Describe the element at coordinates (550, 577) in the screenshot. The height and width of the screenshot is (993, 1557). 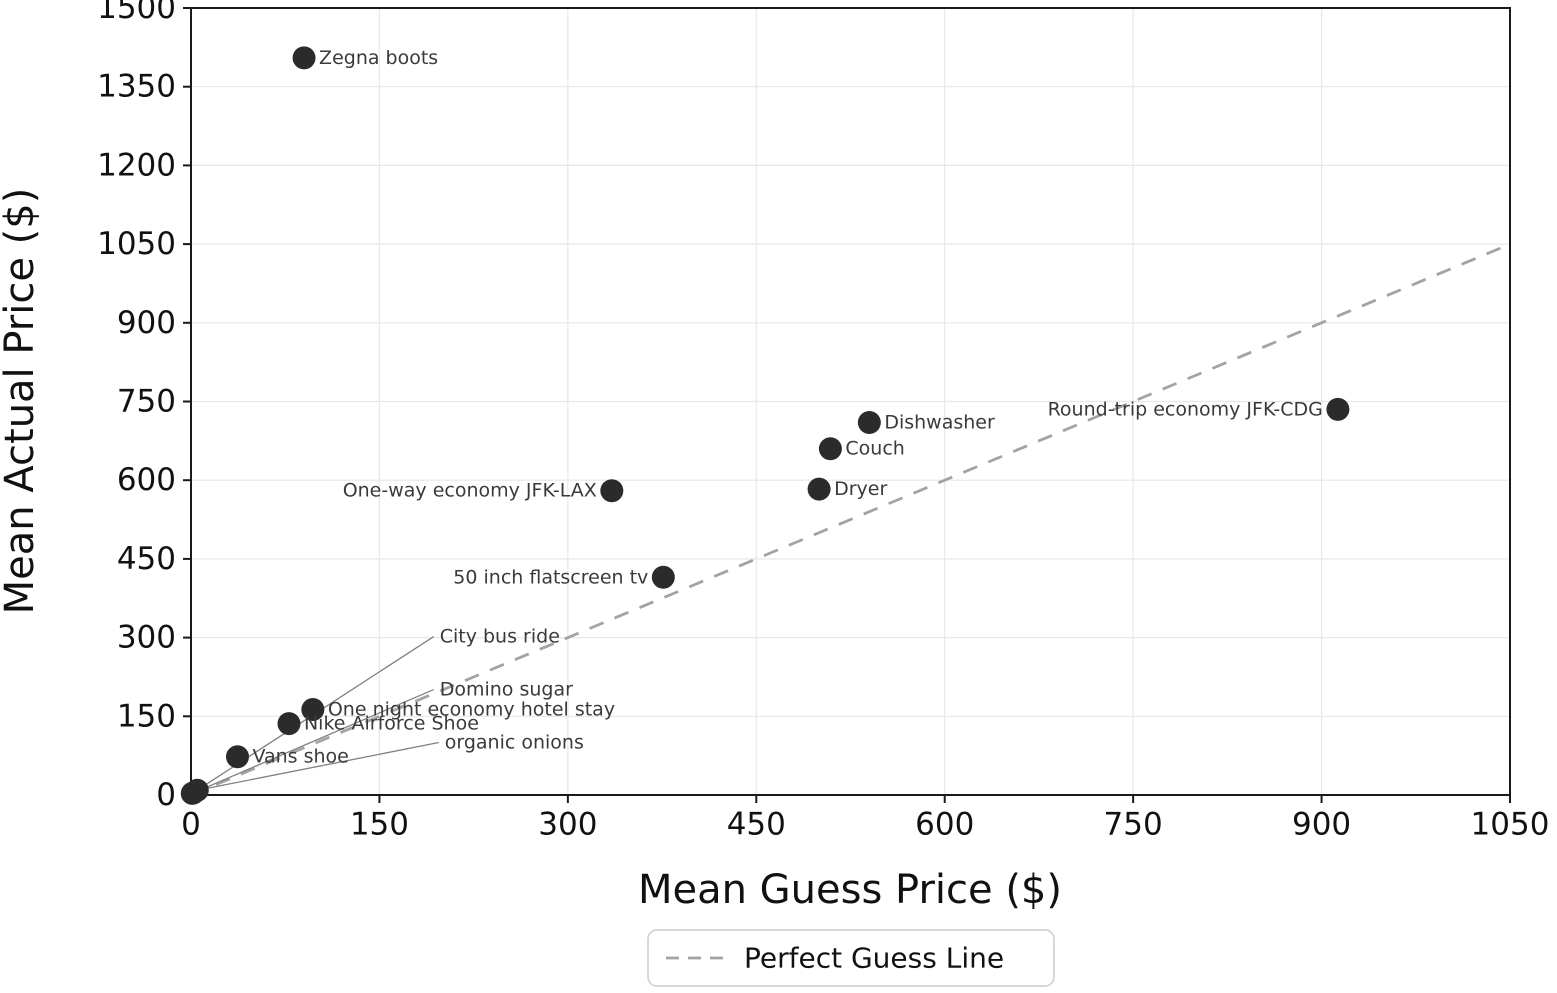
I see `point-label: 50 inch flatscreen tv` at that location.